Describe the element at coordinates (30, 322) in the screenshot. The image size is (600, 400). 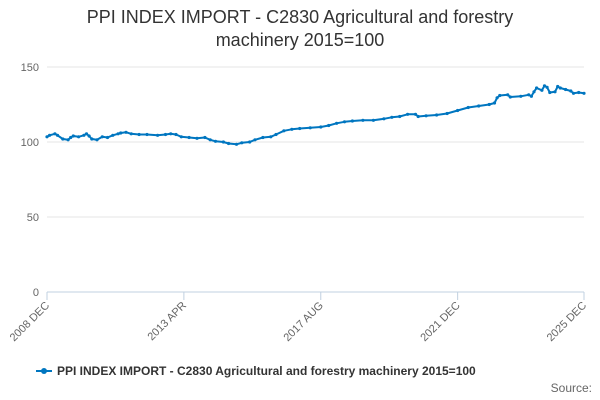
I see `x-tick-label: 2008 DEC` at that location.